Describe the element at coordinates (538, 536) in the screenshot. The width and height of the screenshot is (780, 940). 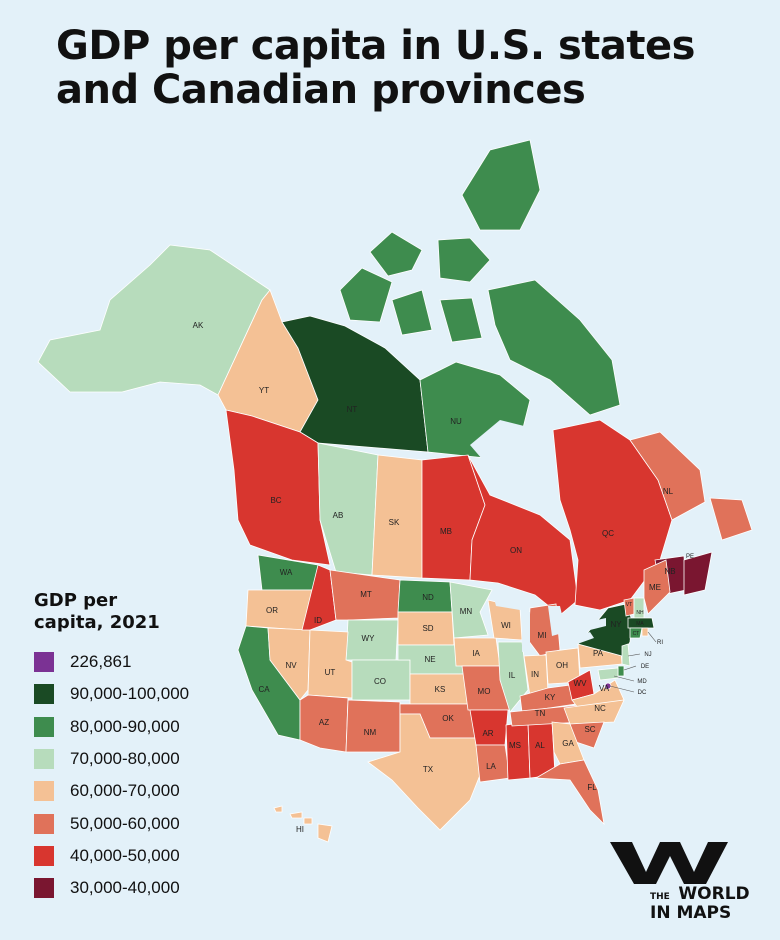
I see `water-bodies` at that location.